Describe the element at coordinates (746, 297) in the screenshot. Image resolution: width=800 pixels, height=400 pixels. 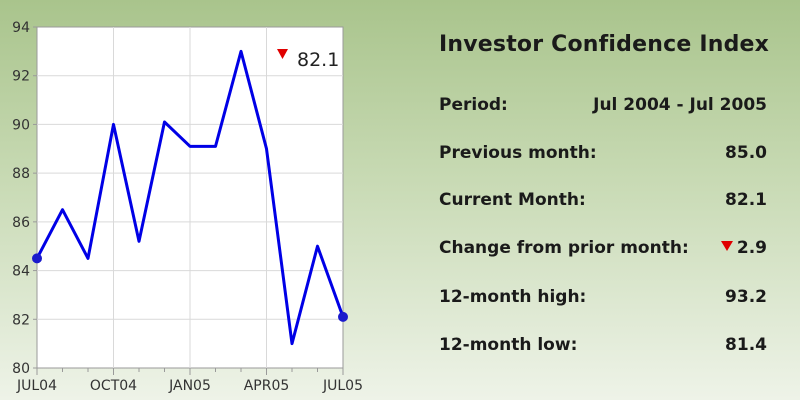
I see `stat-value-12-month-high: 93.2` at that location.